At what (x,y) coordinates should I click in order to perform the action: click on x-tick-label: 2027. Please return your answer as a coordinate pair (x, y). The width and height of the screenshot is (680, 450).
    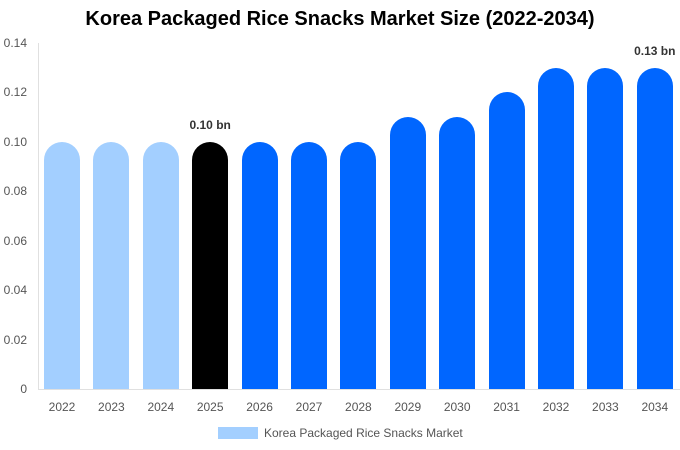
    Looking at the image, I should click on (309, 407).